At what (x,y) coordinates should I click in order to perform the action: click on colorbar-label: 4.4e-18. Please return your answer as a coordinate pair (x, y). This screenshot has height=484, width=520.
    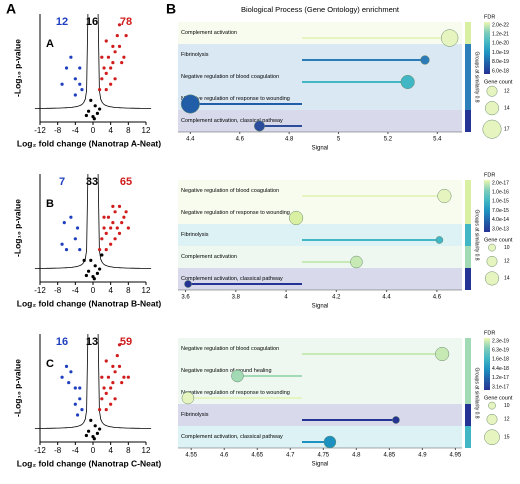
    Looking at the image, I should click on (500, 369).